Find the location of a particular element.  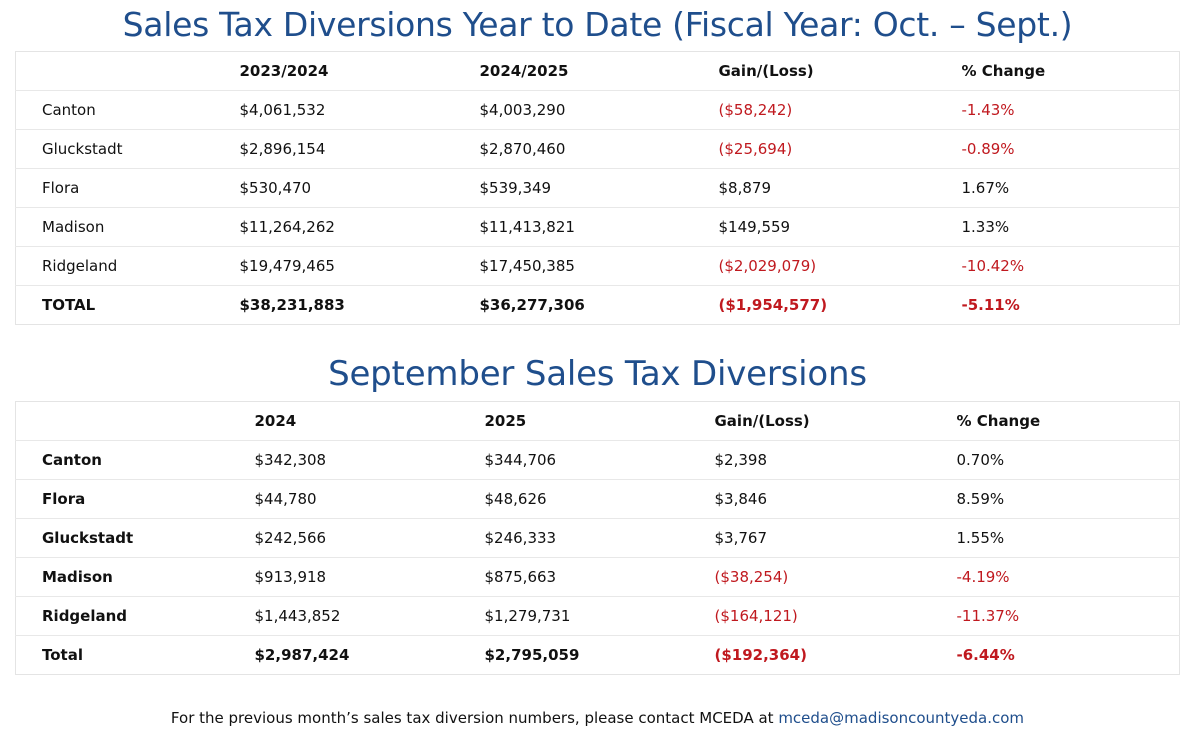

total-pct: -6.44% is located at coordinates (1068, 655).